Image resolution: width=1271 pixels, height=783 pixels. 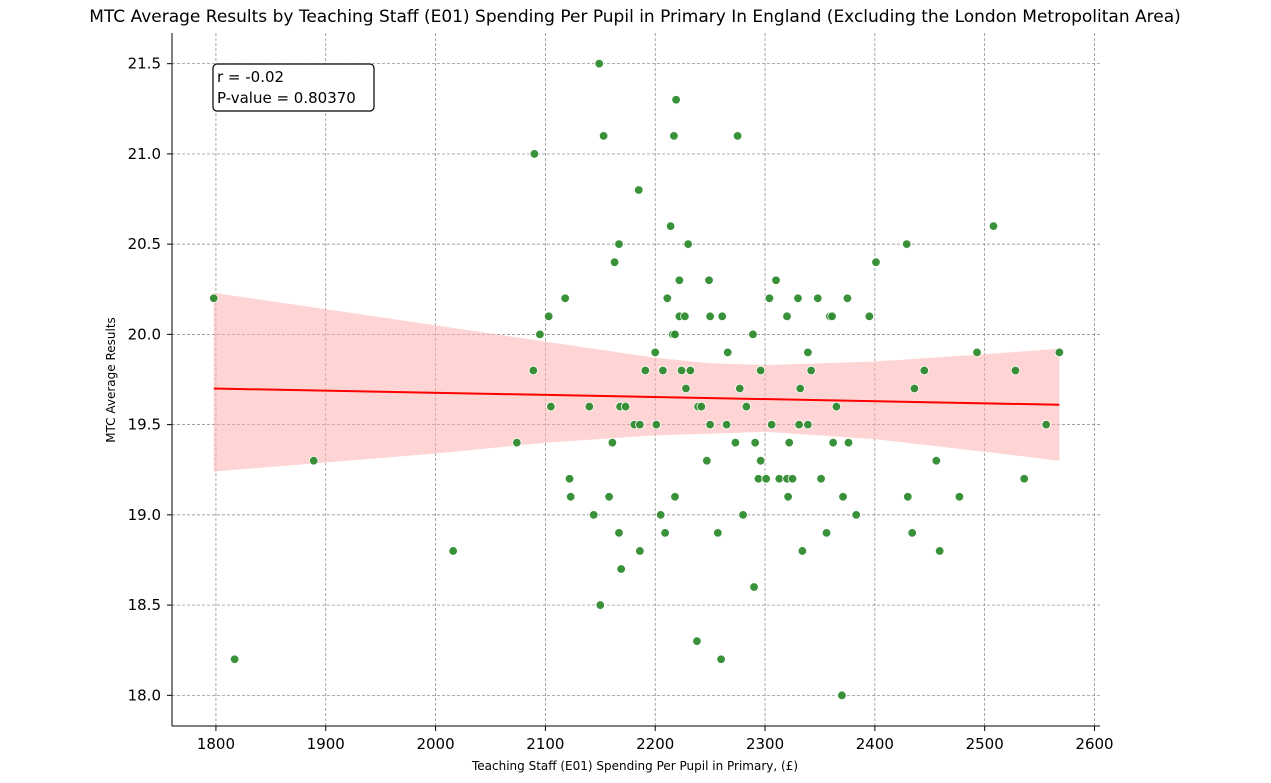 I want to click on x-tick-label: 2000, so click(x=435, y=744).